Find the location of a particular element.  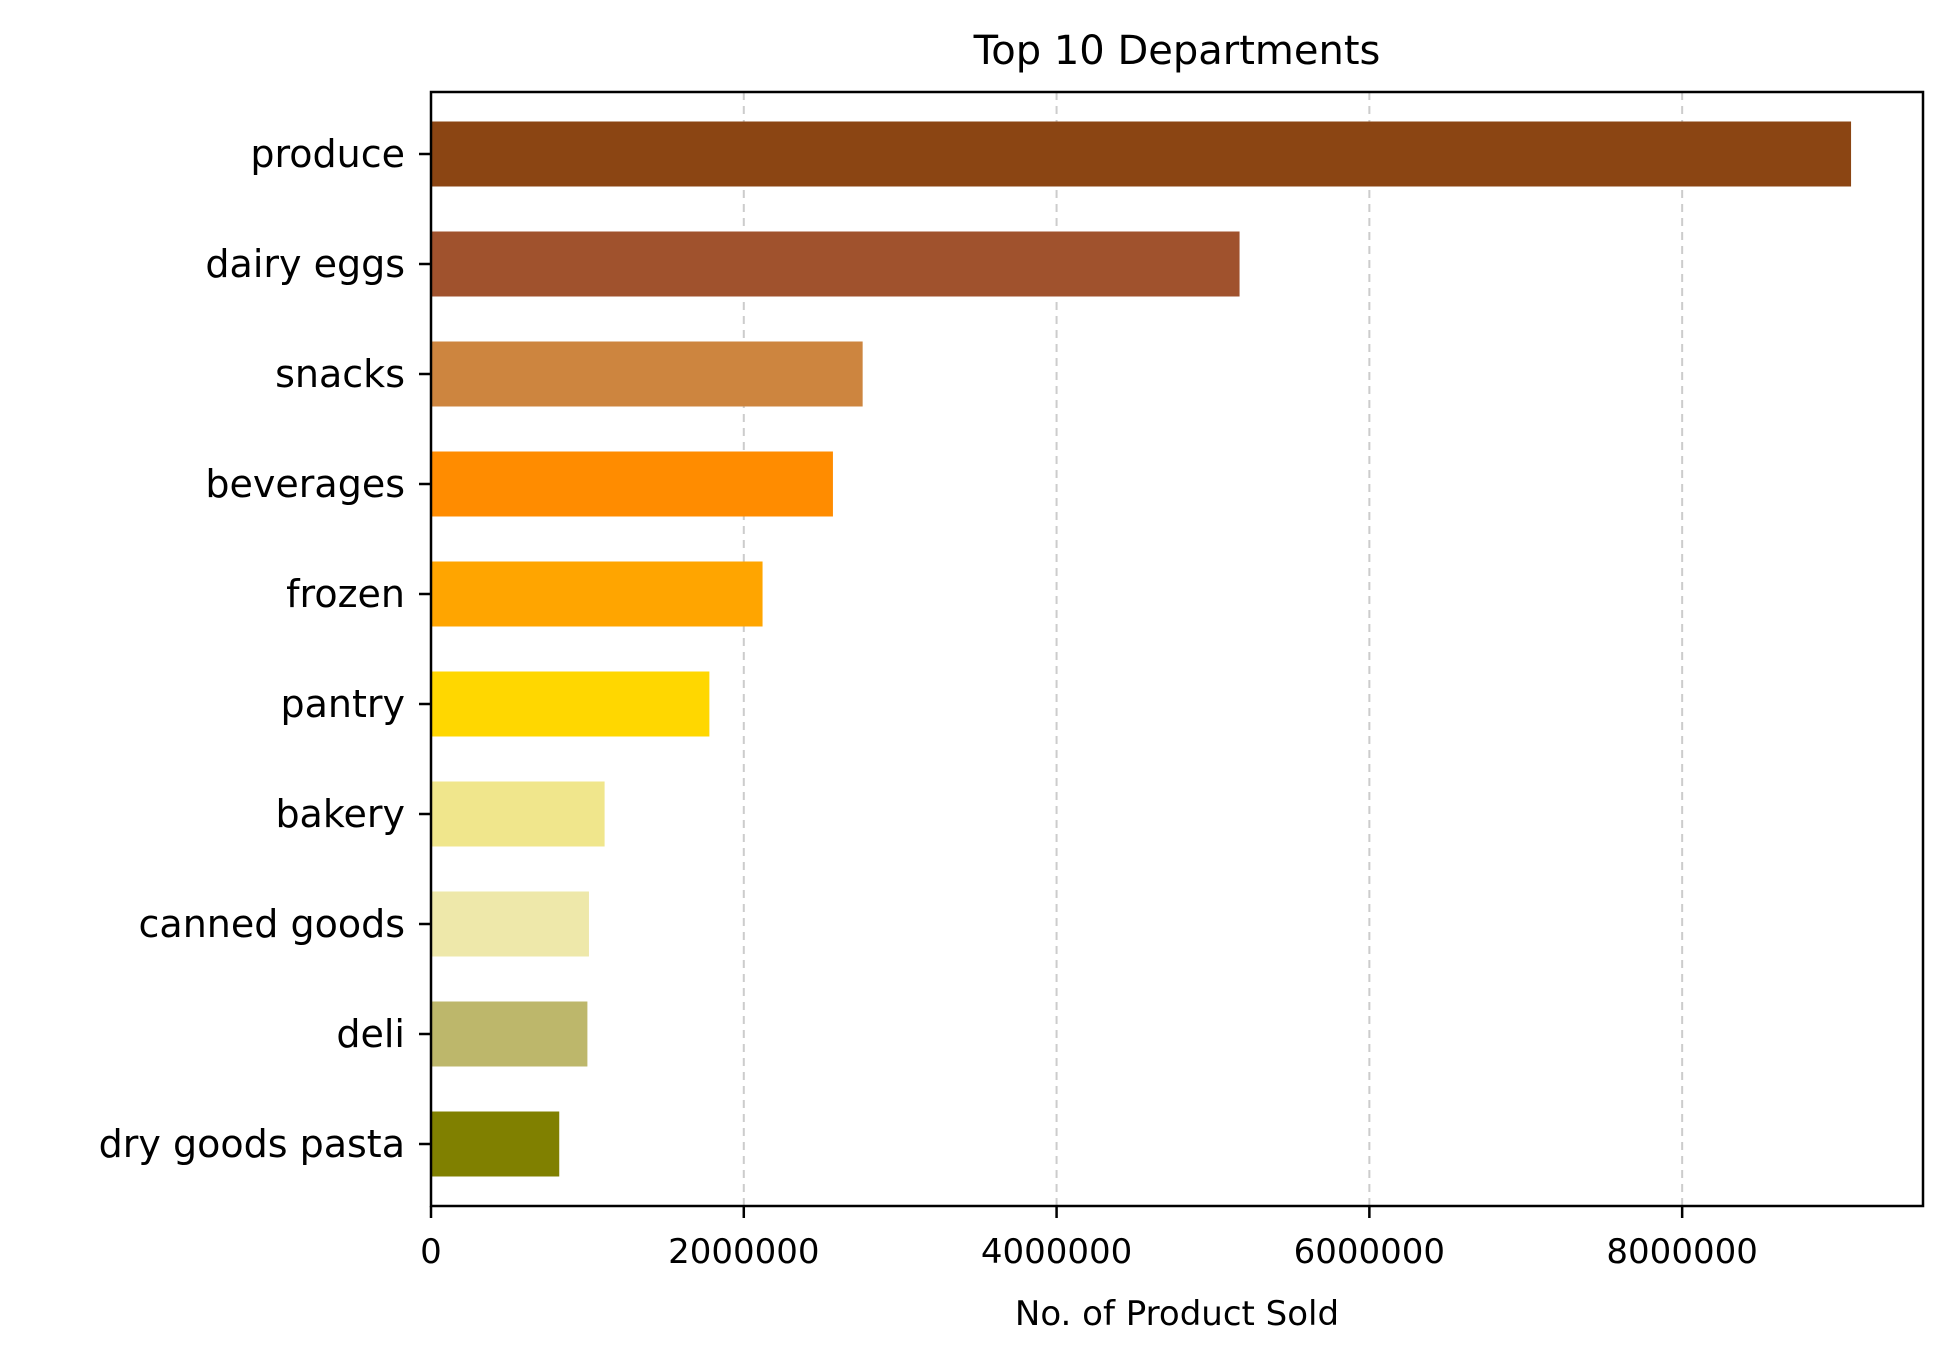

y-tick-label: bakery is located at coordinates (340, 814).